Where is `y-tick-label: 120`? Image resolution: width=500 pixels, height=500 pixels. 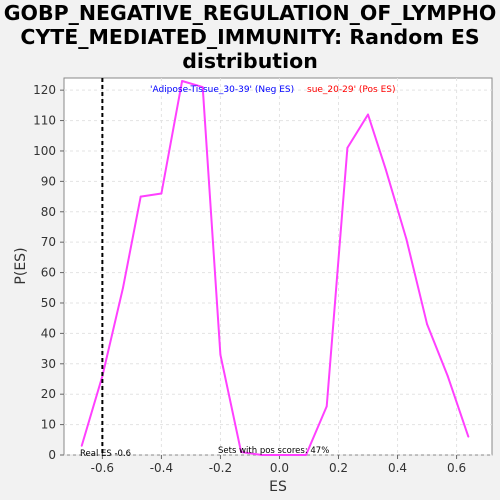
y-tick-label: 120 is located at coordinates (44, 90).